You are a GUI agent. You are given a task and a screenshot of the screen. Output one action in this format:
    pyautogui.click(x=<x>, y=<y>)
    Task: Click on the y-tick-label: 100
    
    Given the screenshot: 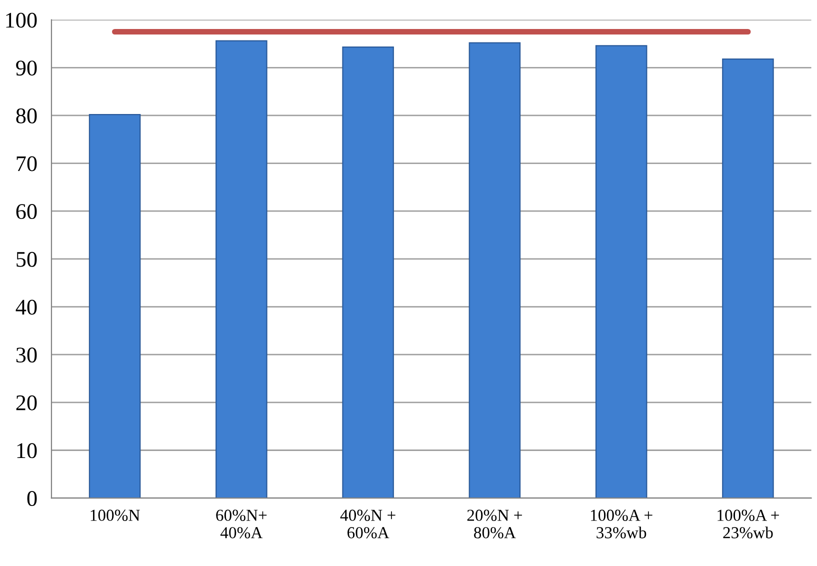 What is the action you would take?
    pyautogui.click(x=21, y=20)
    